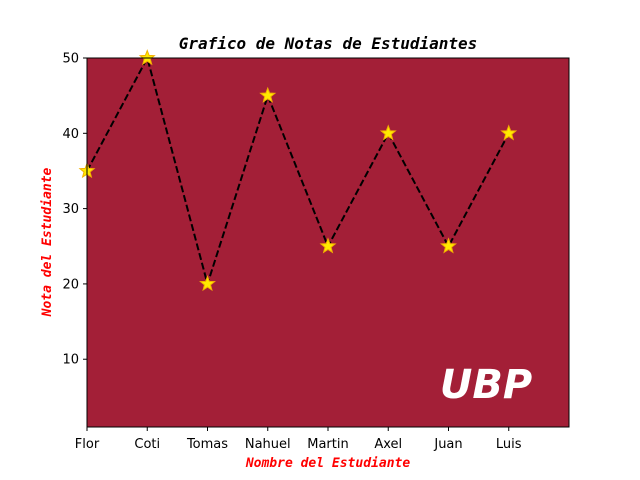 Image resolution: width=640 pixels, height=480 pixels. Describe the element at coordinates (388, 444) in the screenshot. I see `x-tick-label: Axel` at that location.